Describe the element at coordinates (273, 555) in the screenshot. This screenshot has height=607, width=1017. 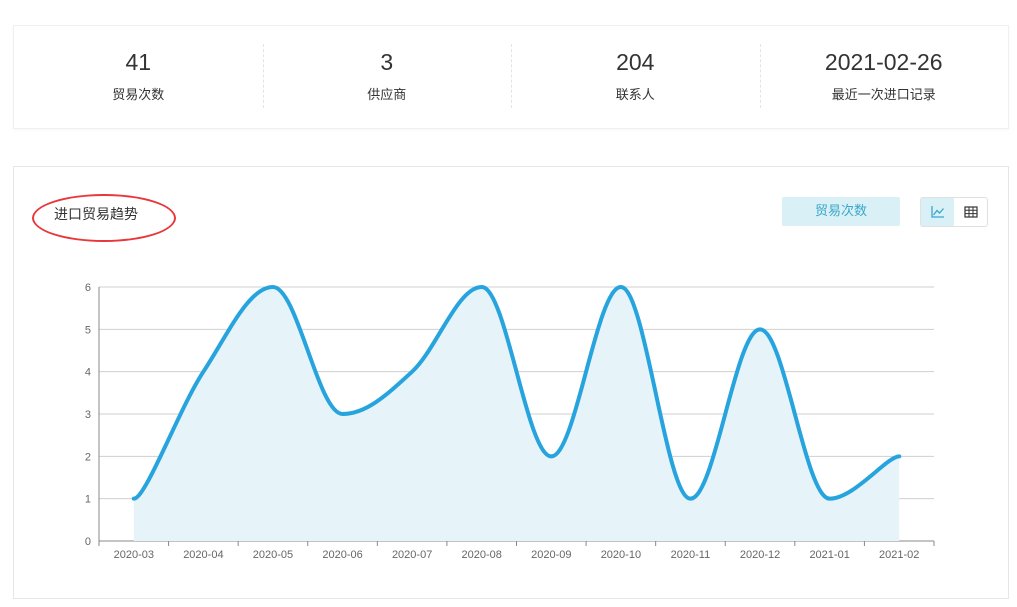
I see `x-tick-label: 2020-05` at that location.